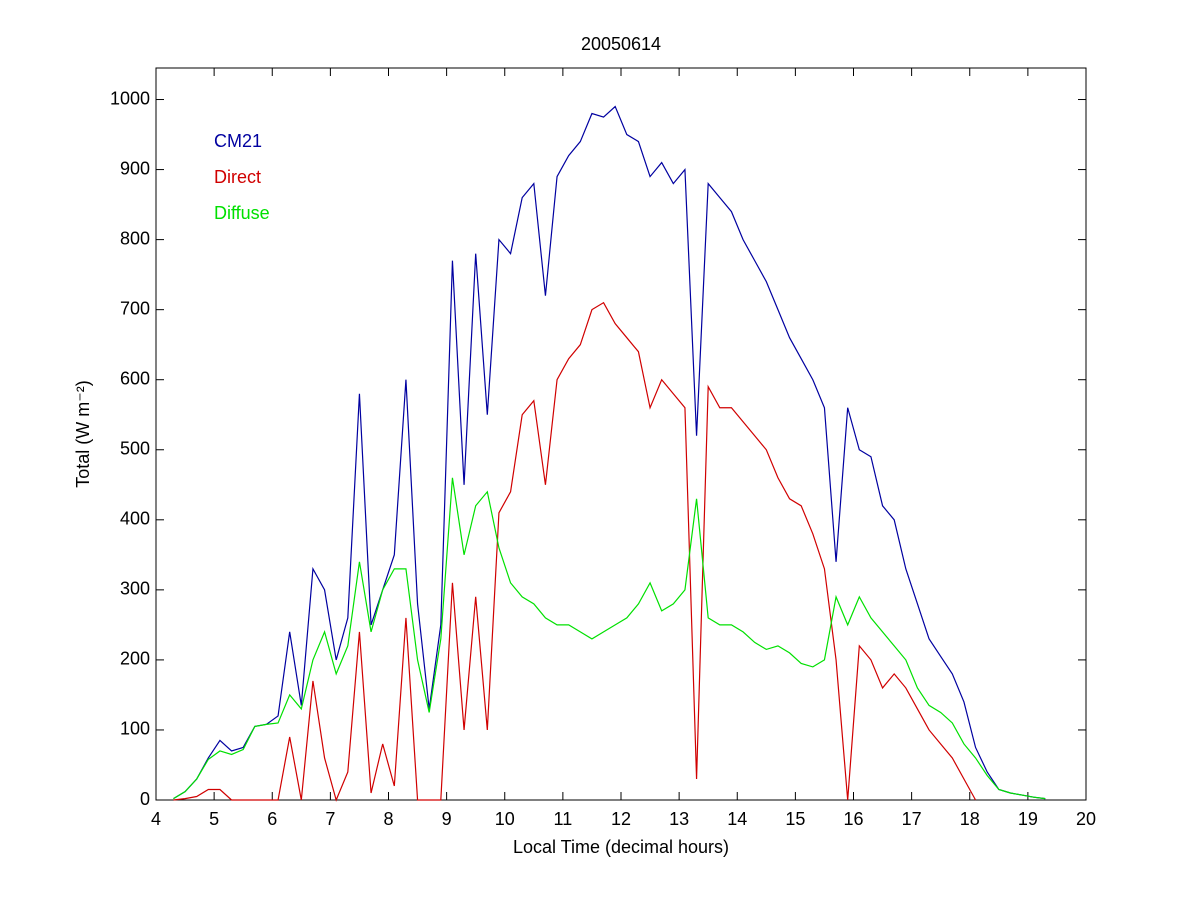  What do you see at coordinates (679, 819) in the screenshot?
I see `x-tick-label: 13` at bounding box center [679, 819].